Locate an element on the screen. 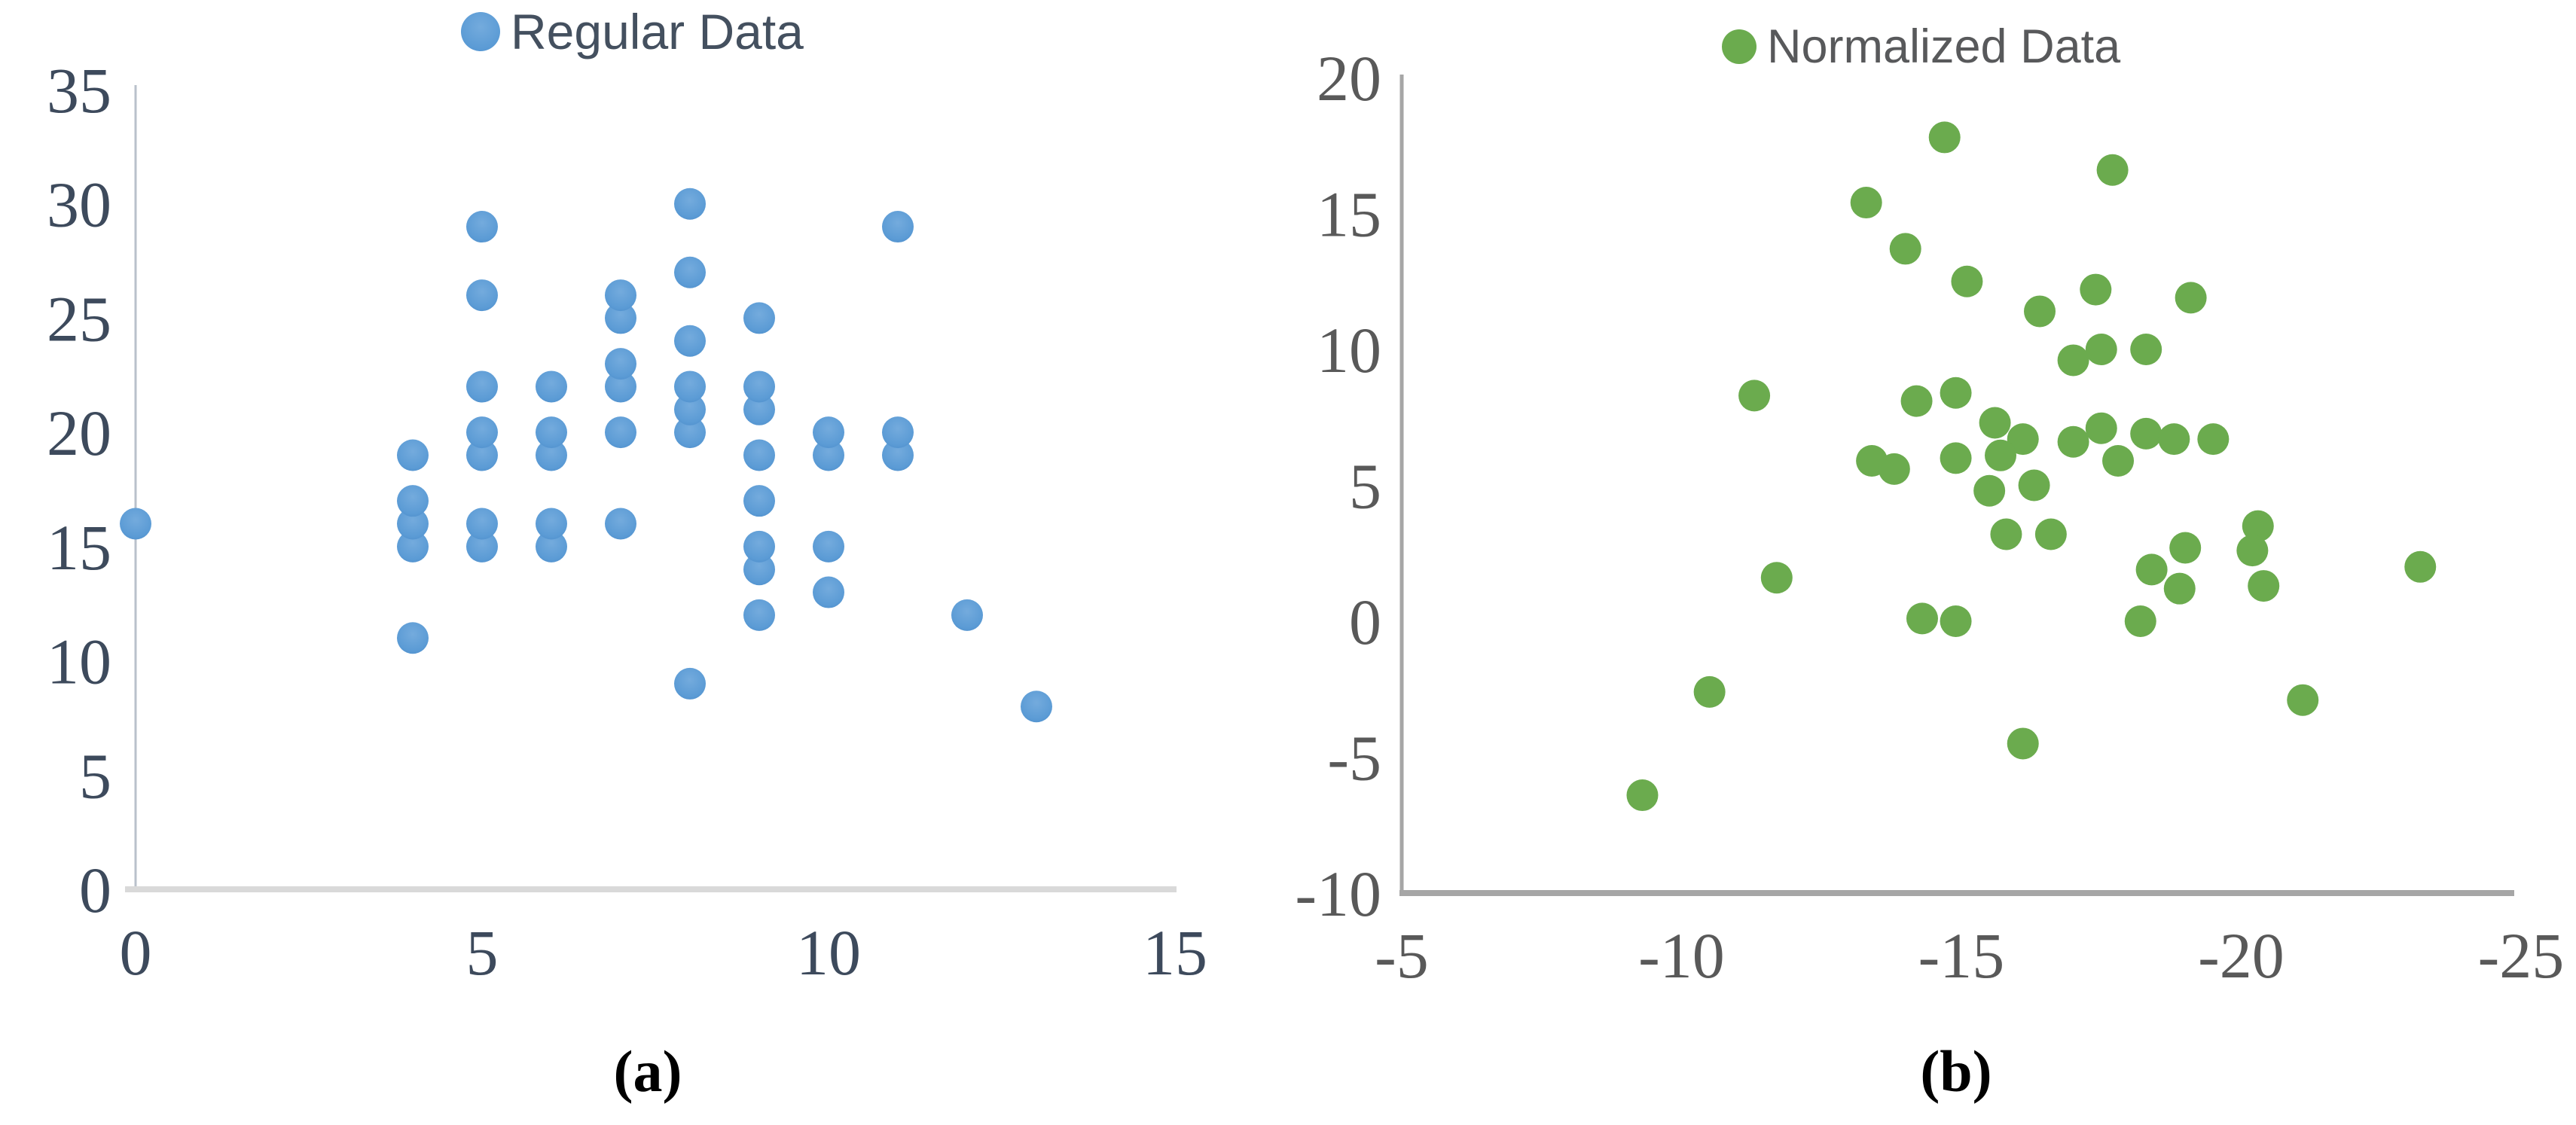  x-tick-label: 15 is located at coordinates (1175, 953).